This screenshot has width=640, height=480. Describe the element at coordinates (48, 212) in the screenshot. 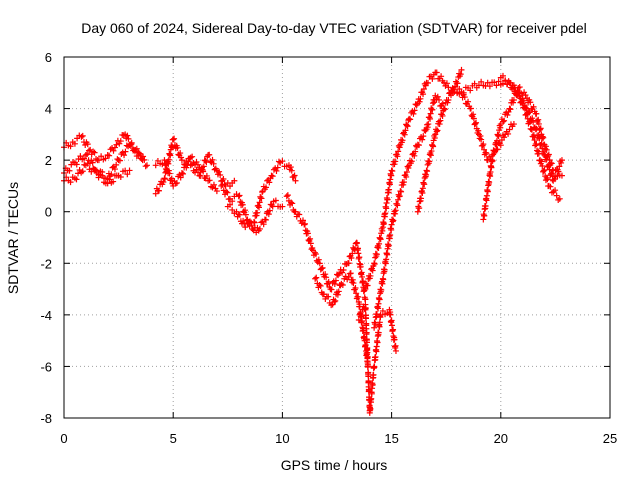

I see `y-tick-label: 0` at that location.